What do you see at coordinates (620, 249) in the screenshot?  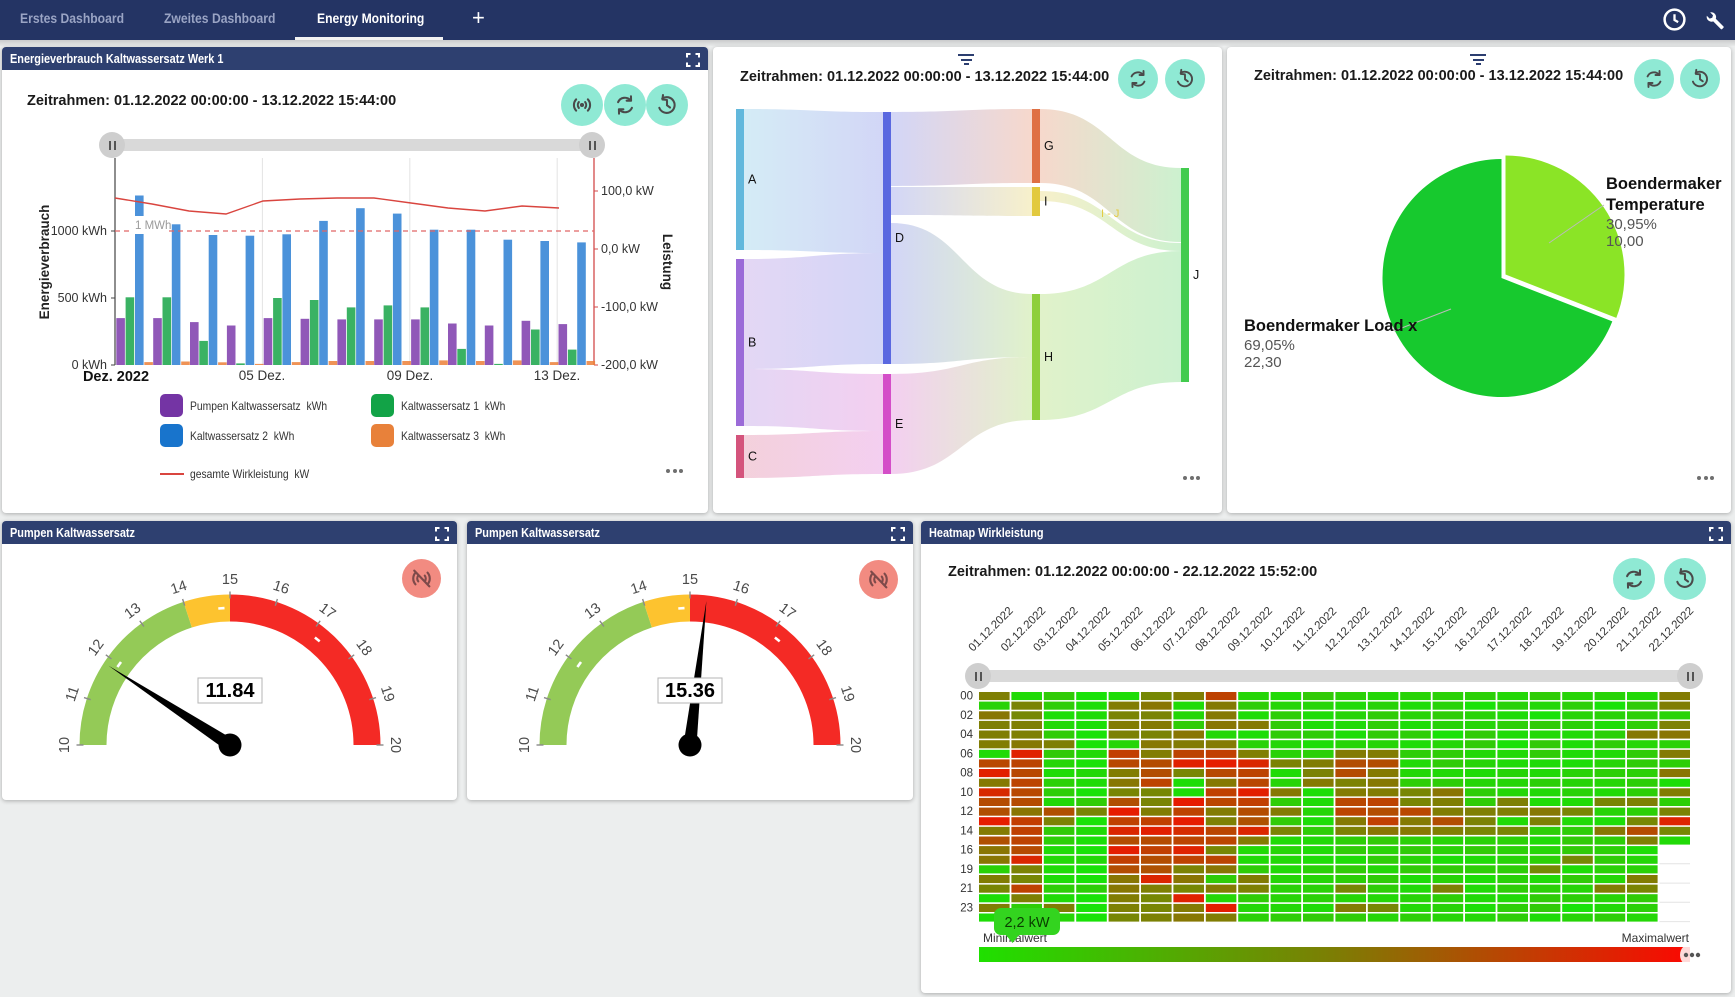 I see `svg-text: 0,0 kW` at bounding box center [620, 249].